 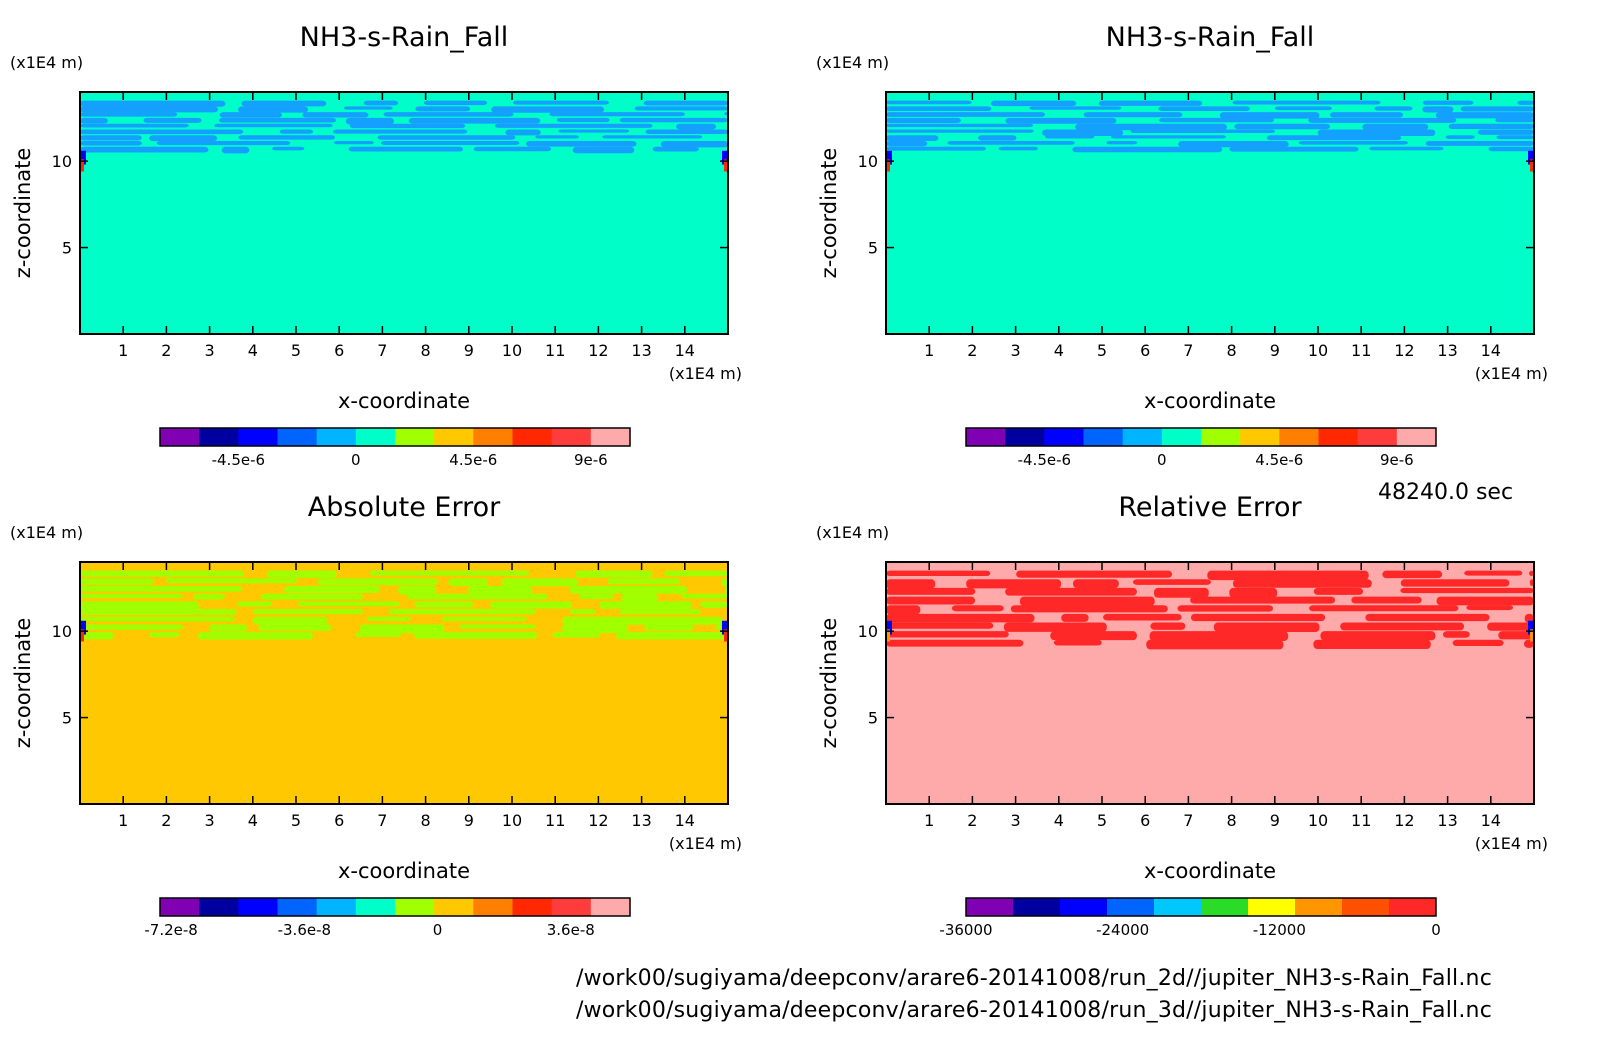 I want to click on x-tick-label: 13, so click(x=641, y=350).